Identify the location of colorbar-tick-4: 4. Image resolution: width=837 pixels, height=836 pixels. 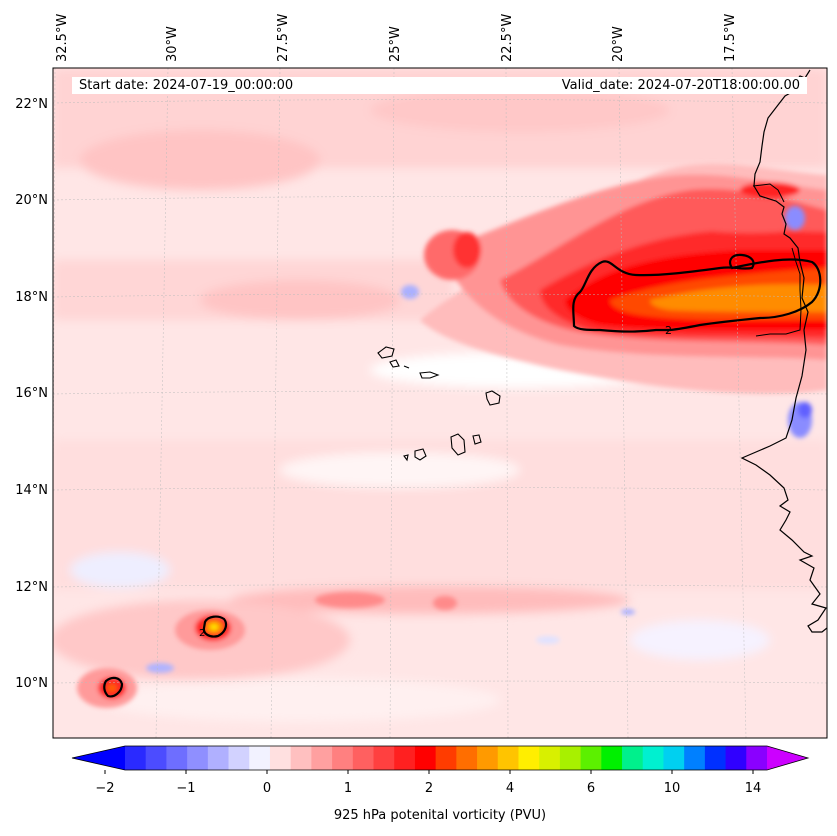
(510, 788).